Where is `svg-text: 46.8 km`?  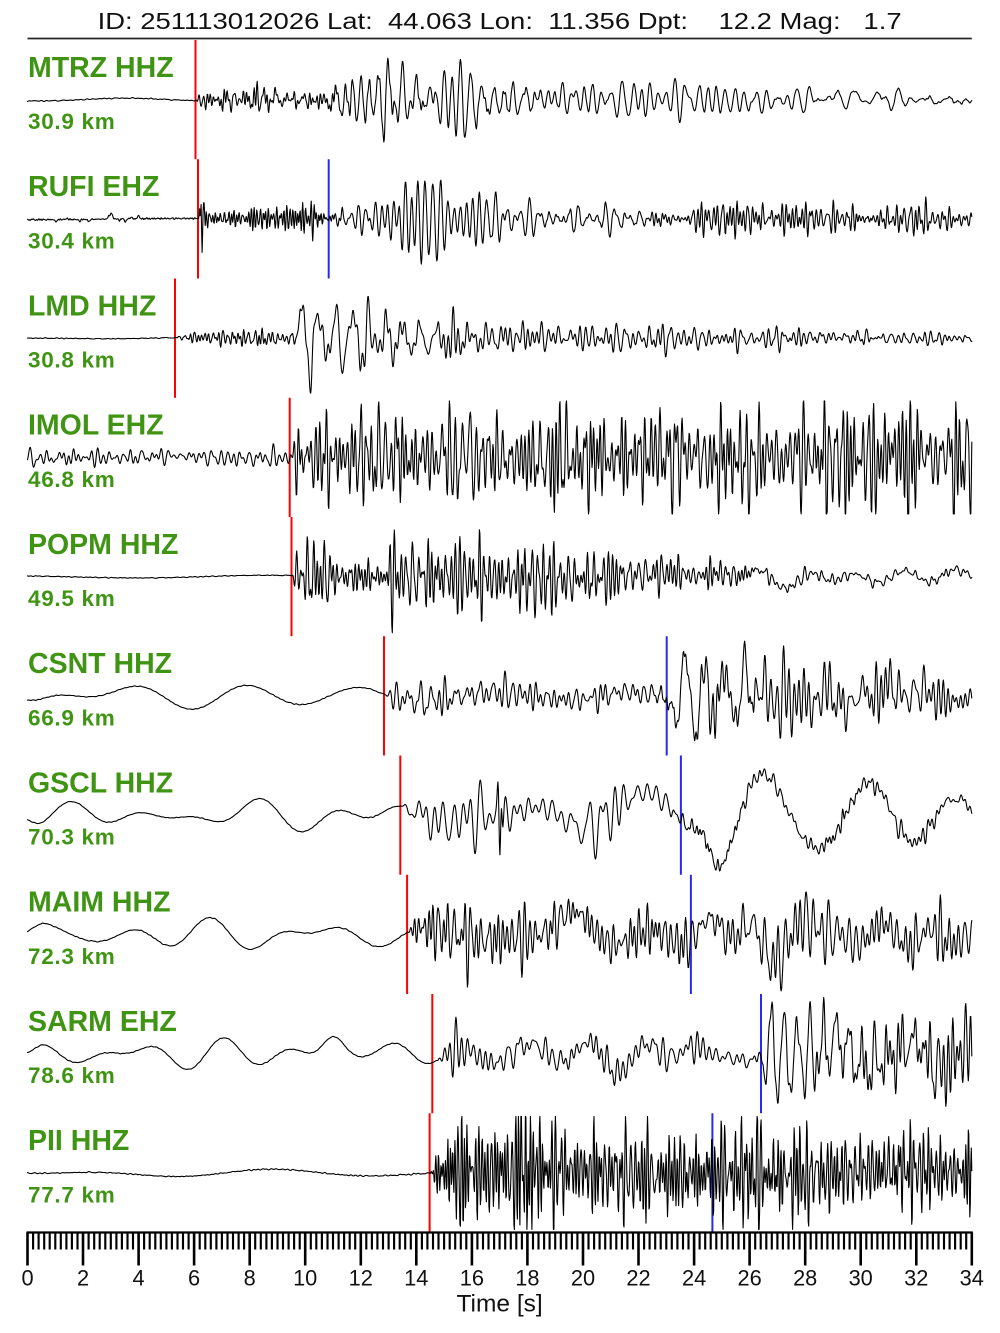 svg-text: 46.8 km is located at coordinates (71, 479).